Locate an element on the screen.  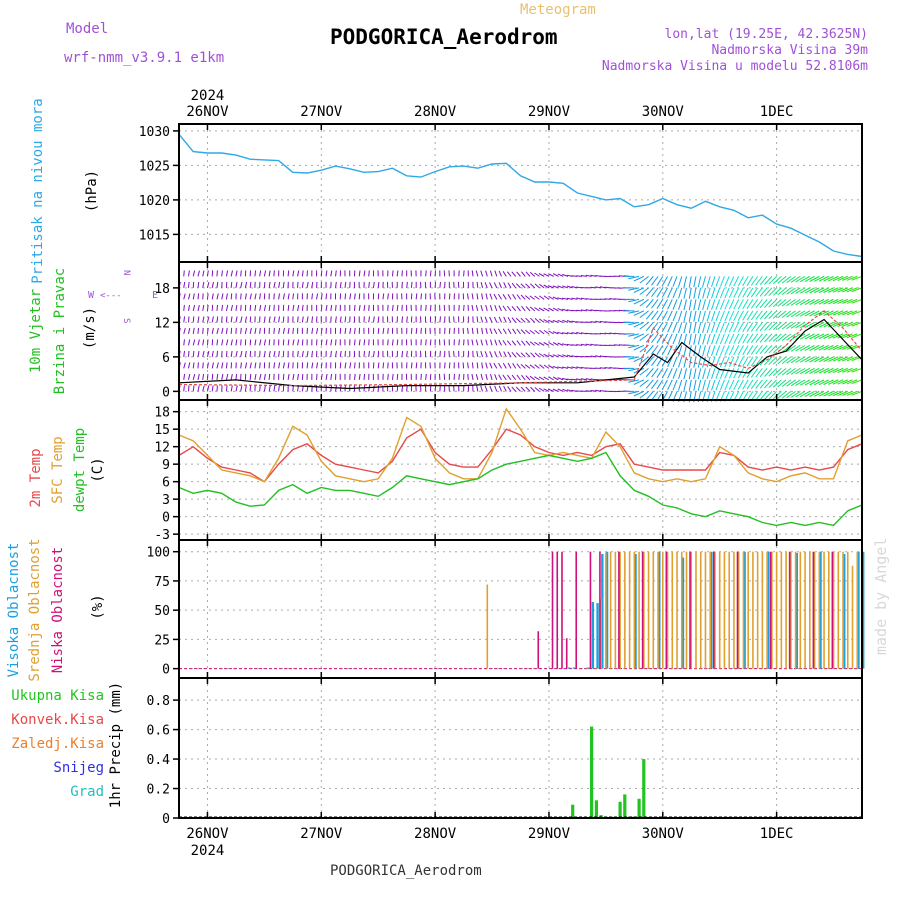
model-name: wrf-nmm_v3.9.1 e1km is located at coordinates (144, 58).